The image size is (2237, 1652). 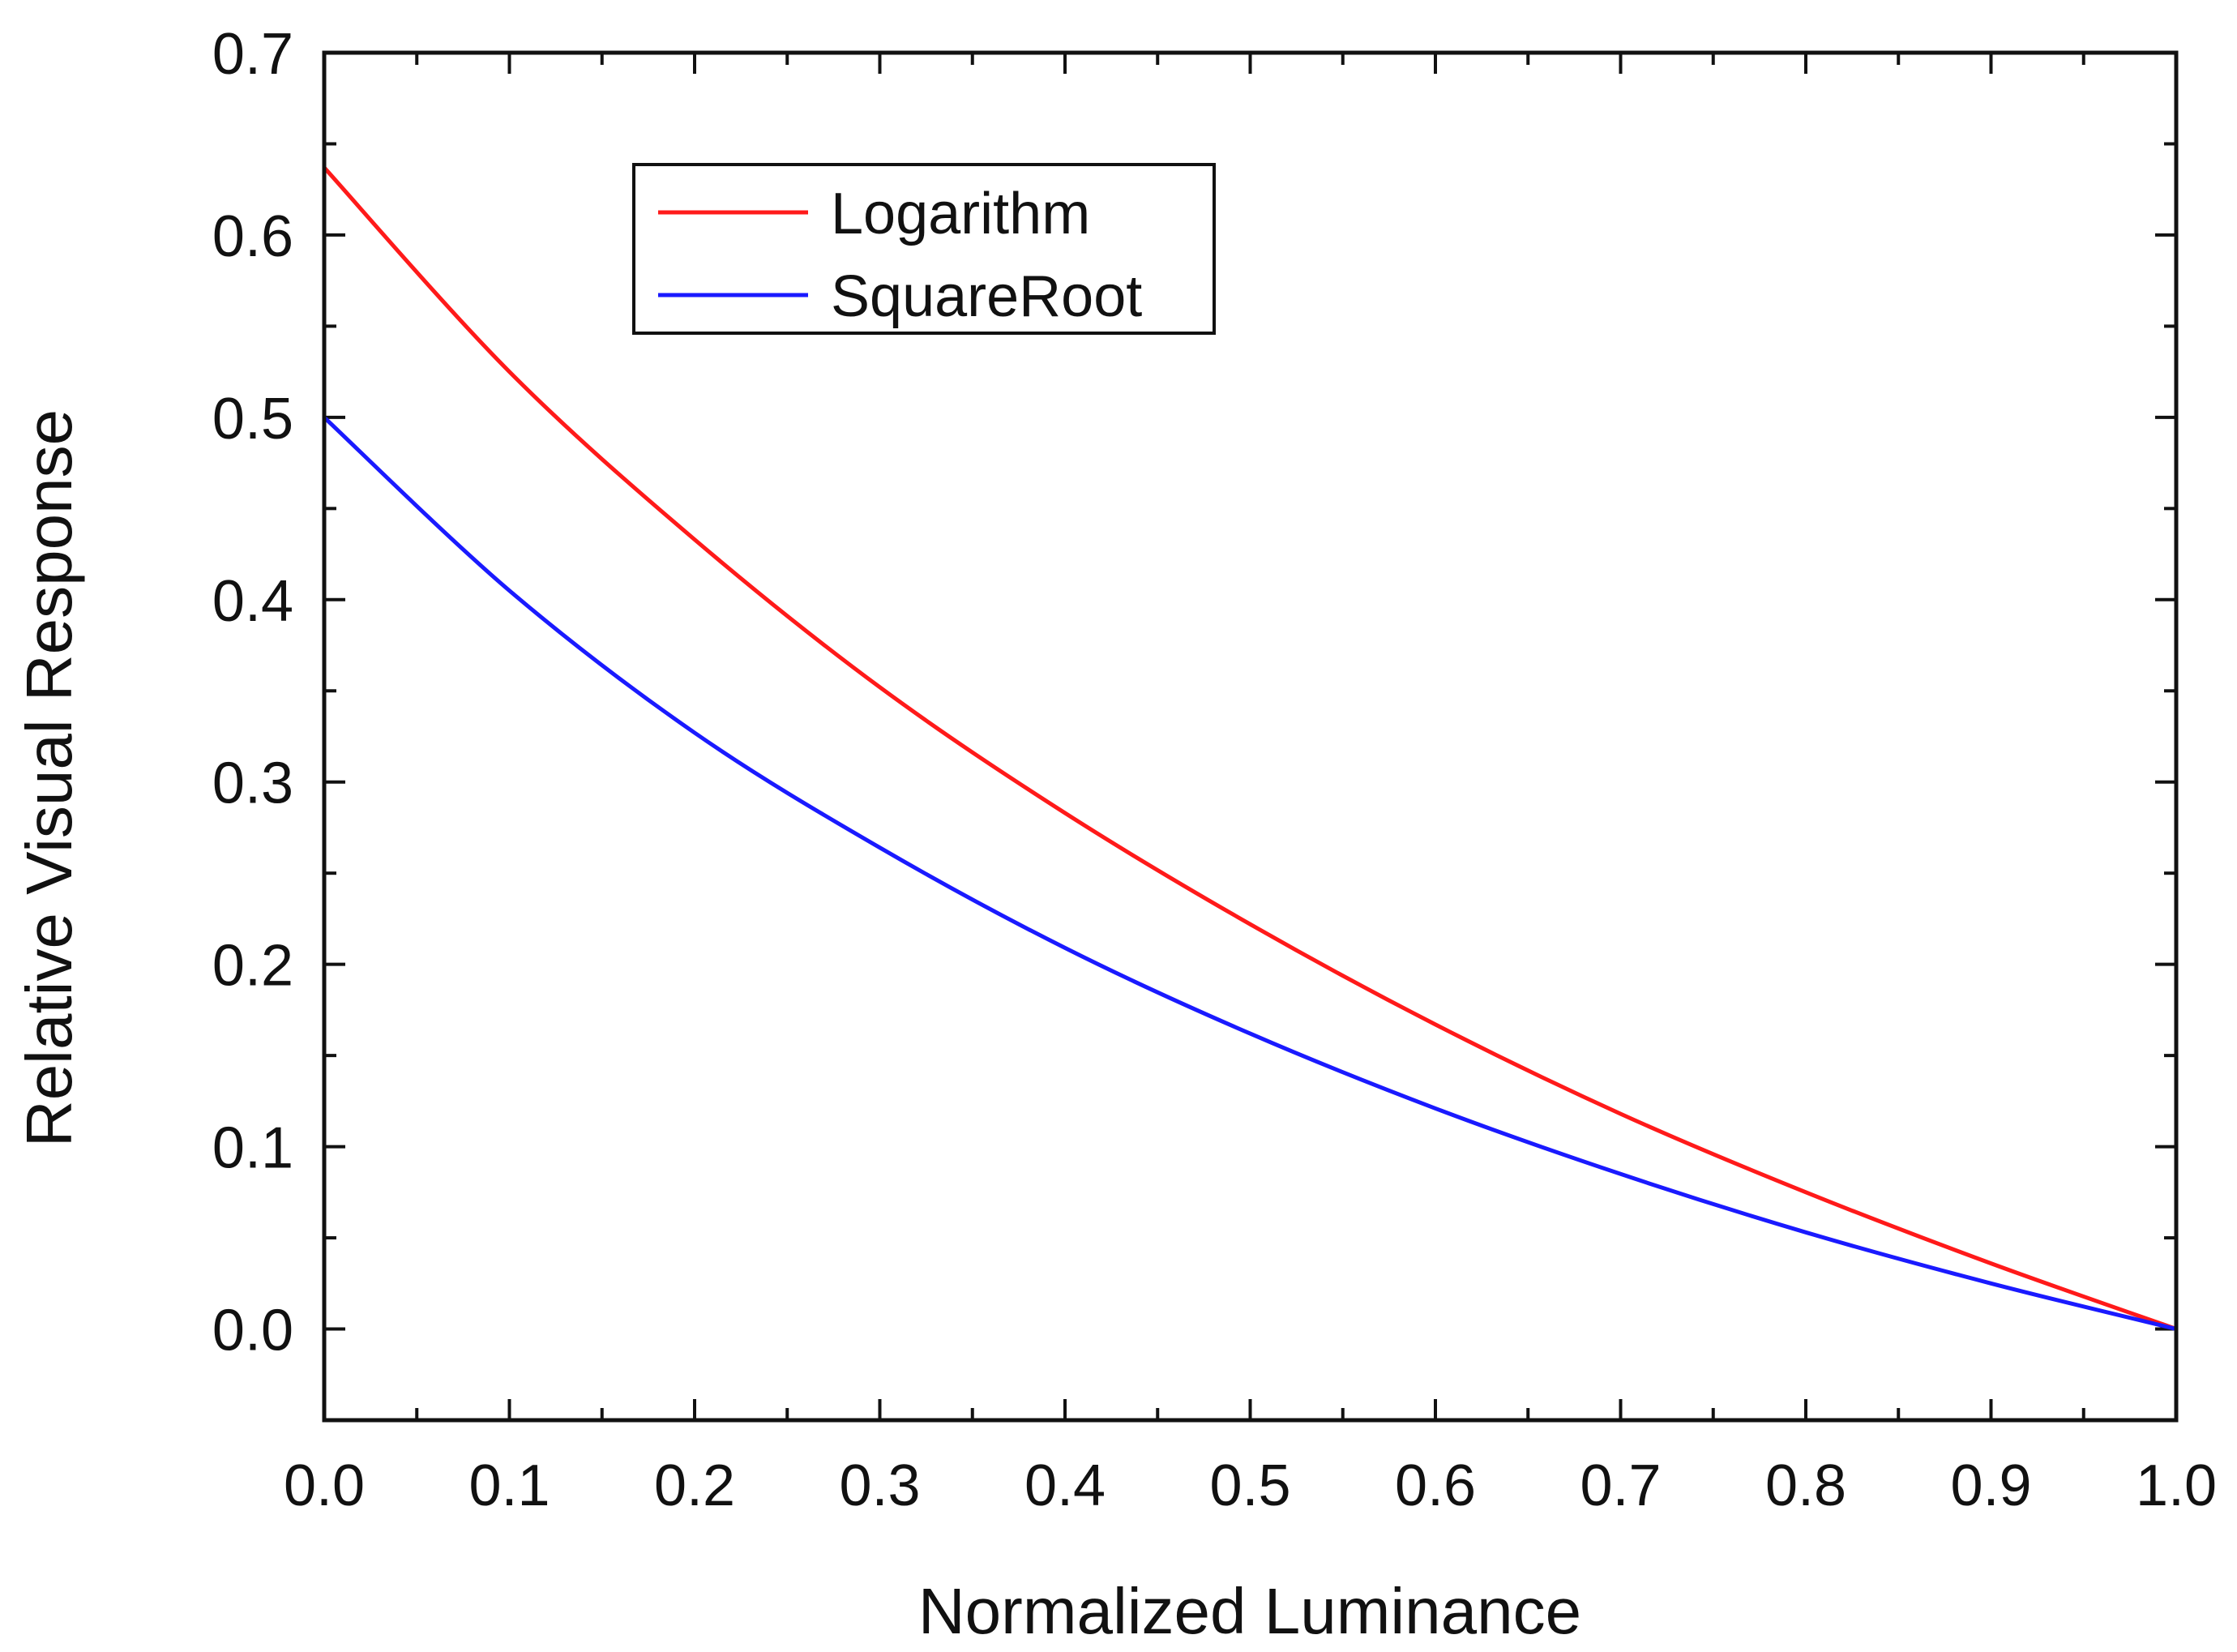 What do you see at coordinates (253, 420) in the screenshot?
I see `y-tick-label: 0.5` at bounding box center [253, 420].